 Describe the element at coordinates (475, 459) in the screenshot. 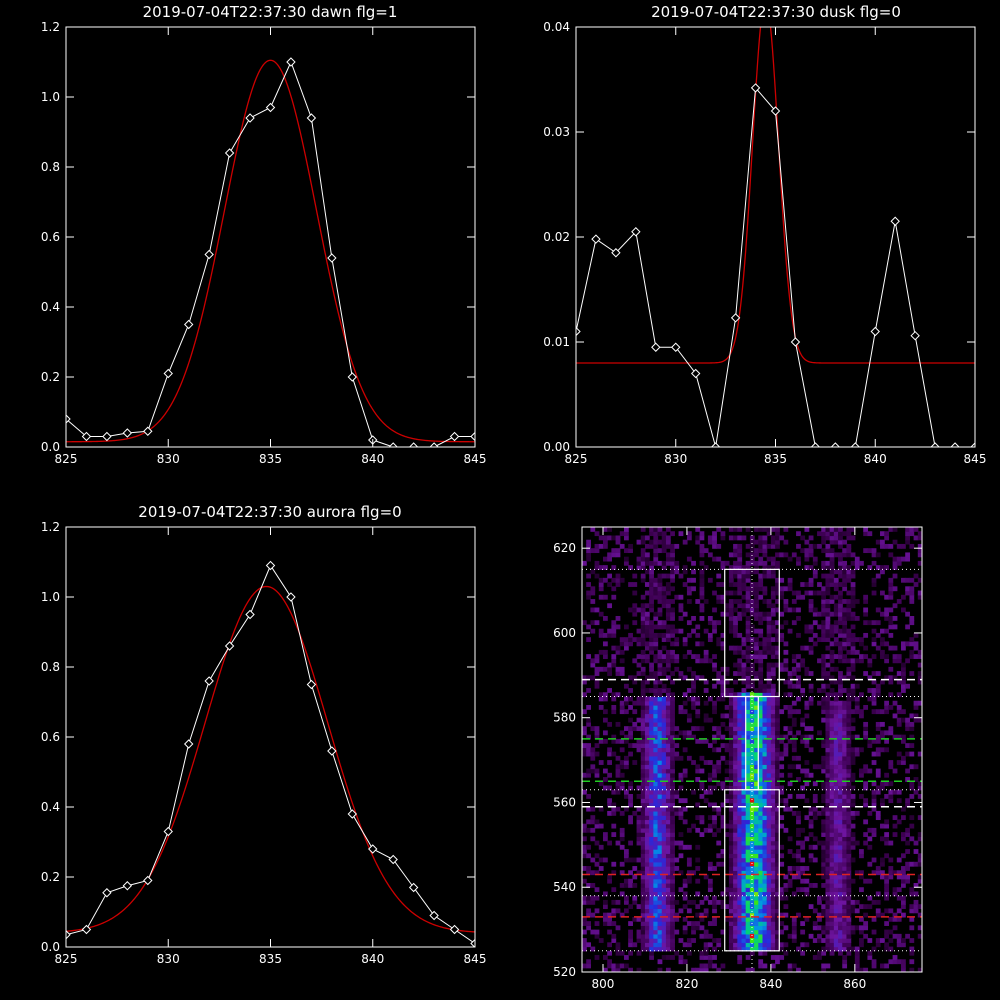

I see `x-tick-label: 845` at that location.